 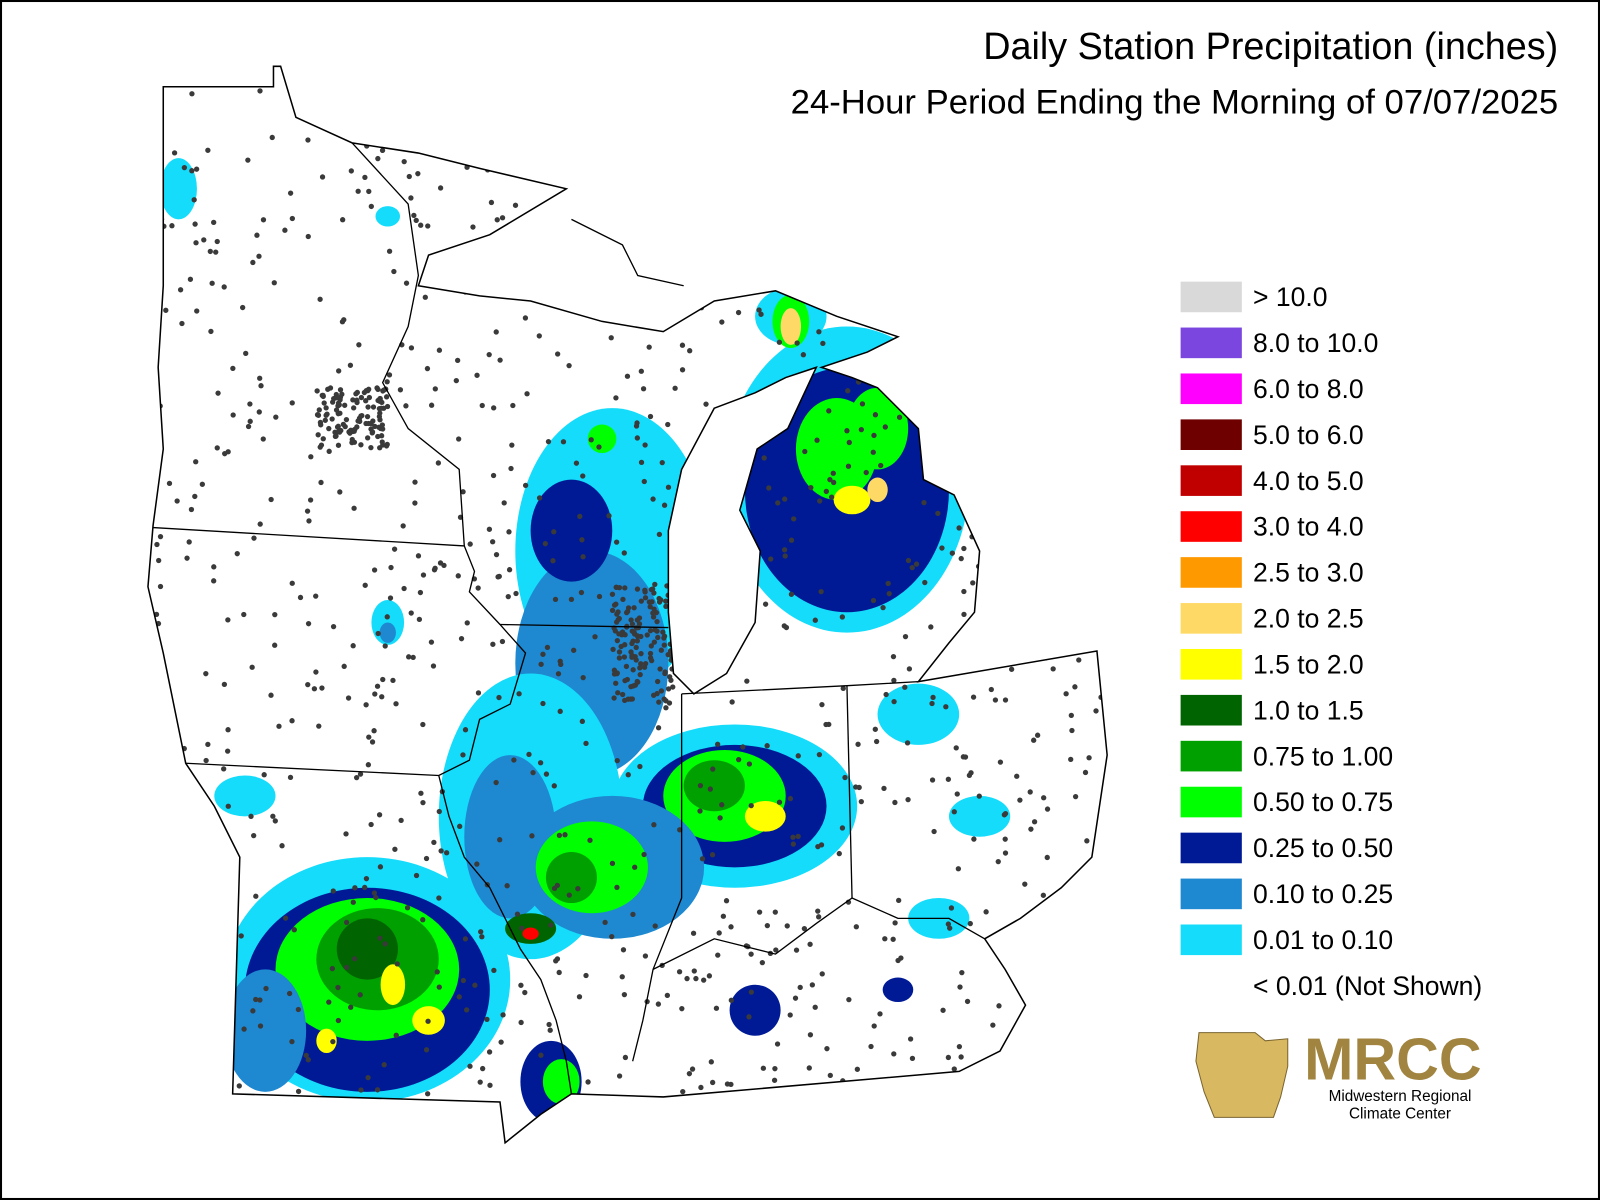 What do you see at coordinates (1211, 848) in the screenshot?
I see `legend-swatch` at bounding box center [1211, 848].